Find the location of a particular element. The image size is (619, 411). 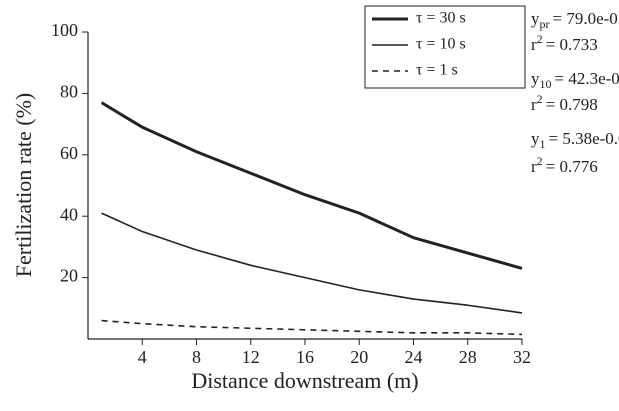

legend-box is located at coordinates (445, 47).